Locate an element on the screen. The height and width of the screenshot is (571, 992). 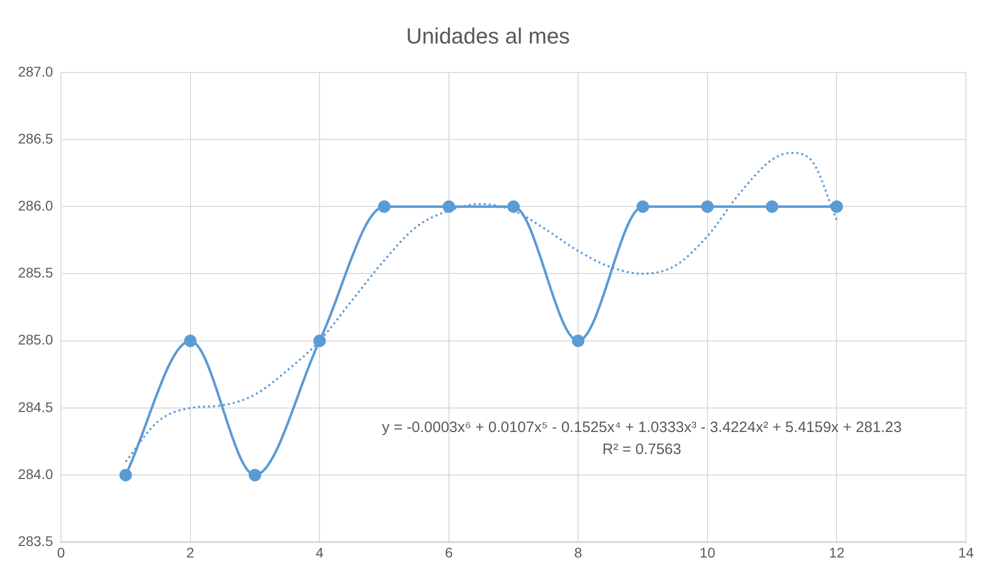
y-tick-label: 286.0 is located at coordinates (36, 205).